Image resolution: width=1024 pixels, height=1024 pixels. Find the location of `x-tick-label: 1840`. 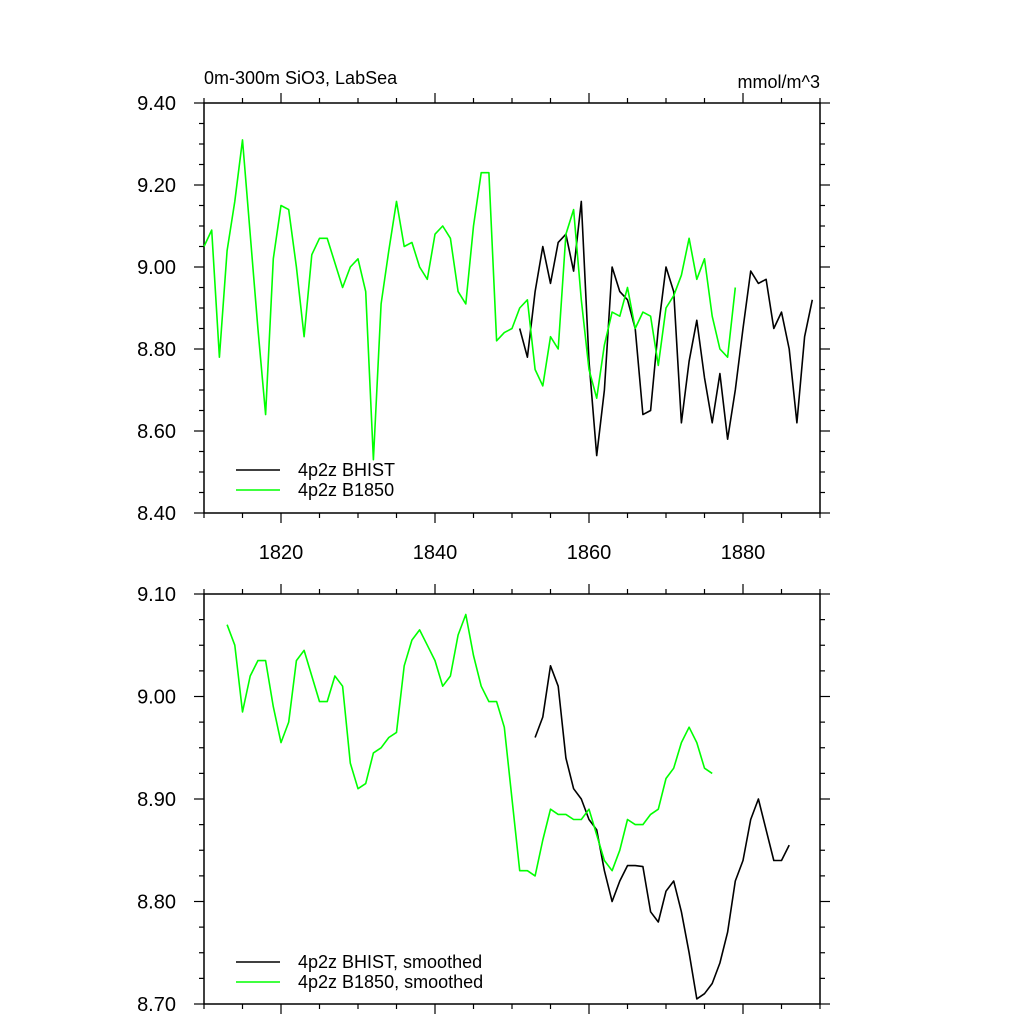

x-tick-label: 1840 is located at coordinates (435, 553).